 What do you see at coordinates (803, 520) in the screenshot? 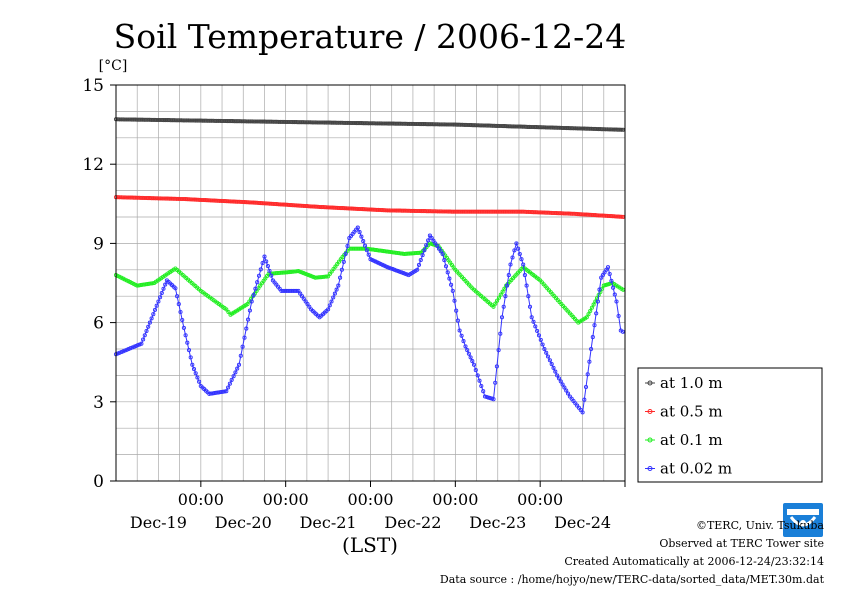
I see `terc-logo-icon` at bounding box center [803, 520].